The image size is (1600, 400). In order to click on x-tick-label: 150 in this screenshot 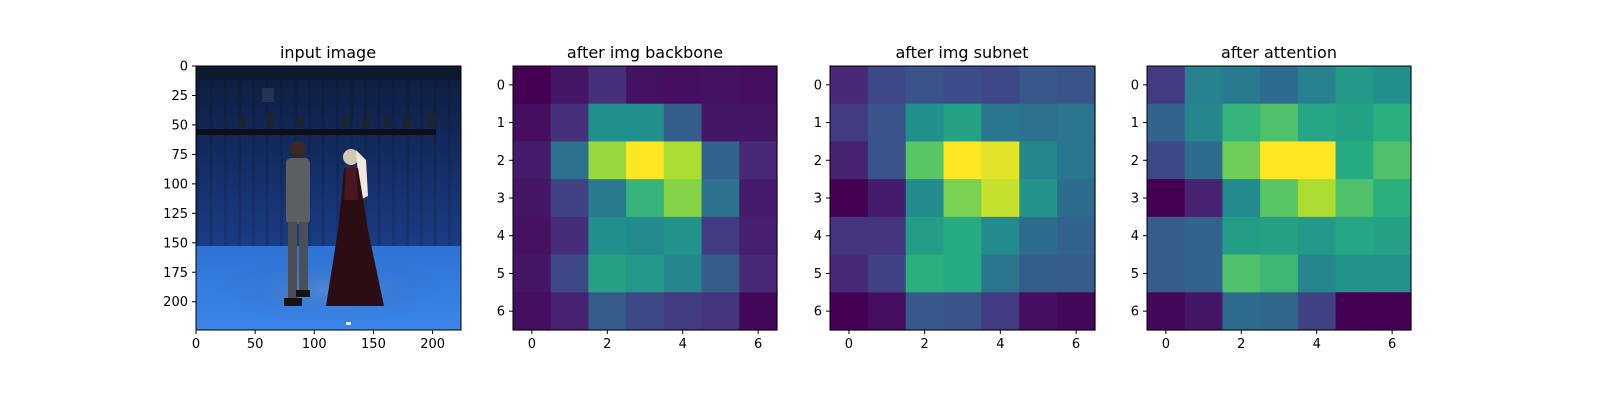, I will do `click(373, 344)`.